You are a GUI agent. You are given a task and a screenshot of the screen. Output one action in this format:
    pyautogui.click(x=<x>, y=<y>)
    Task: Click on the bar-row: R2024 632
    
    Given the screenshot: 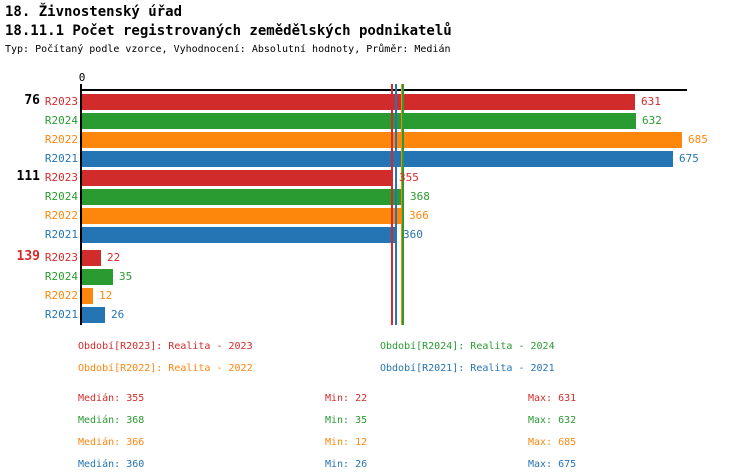 What is the action you would take?
    pyautogui.click(x=375, y=120)
    